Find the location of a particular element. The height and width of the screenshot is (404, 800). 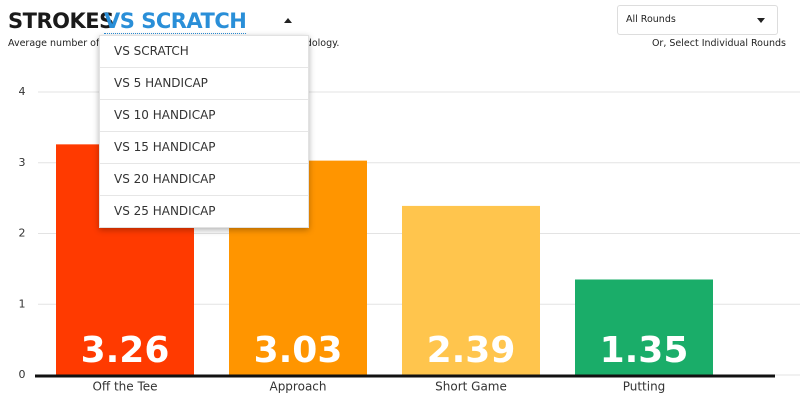

y-tick-label: 3 is located at coordinates (22, 162).